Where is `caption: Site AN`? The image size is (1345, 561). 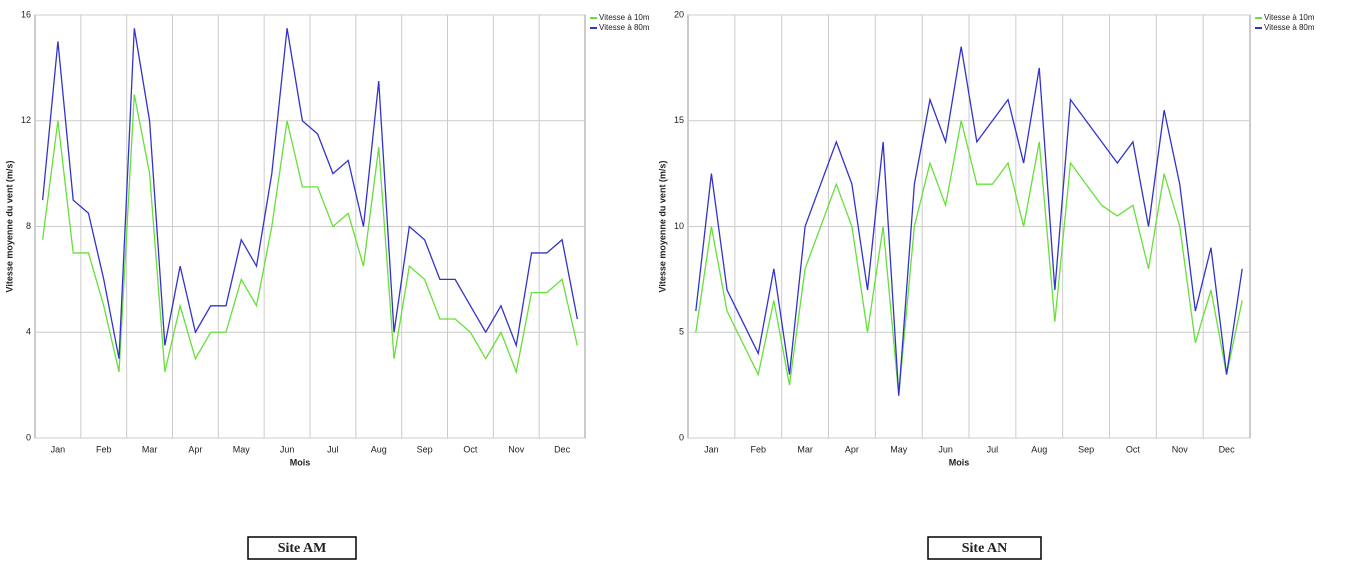 caption: Site AN is located at coordinates (985, 548).